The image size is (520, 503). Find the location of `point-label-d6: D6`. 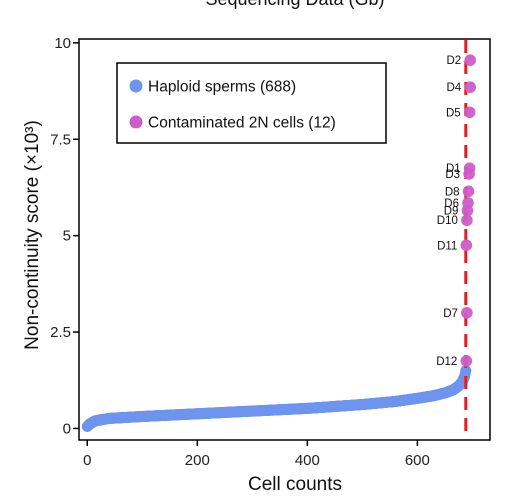

point-label-d6: D6 is located at coordinates (451, 204).